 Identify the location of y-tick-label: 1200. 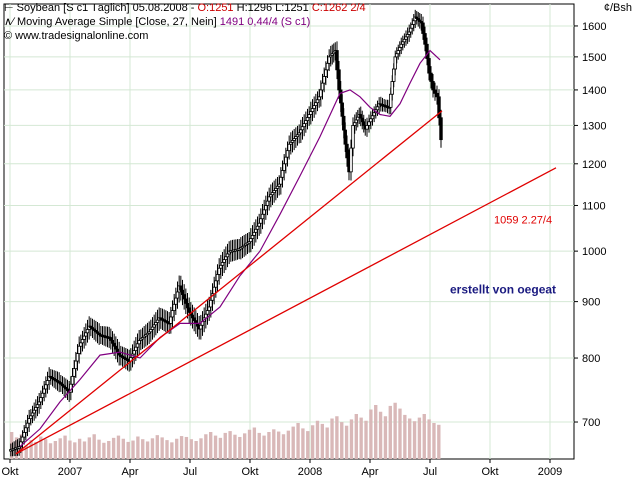
(594, 165).